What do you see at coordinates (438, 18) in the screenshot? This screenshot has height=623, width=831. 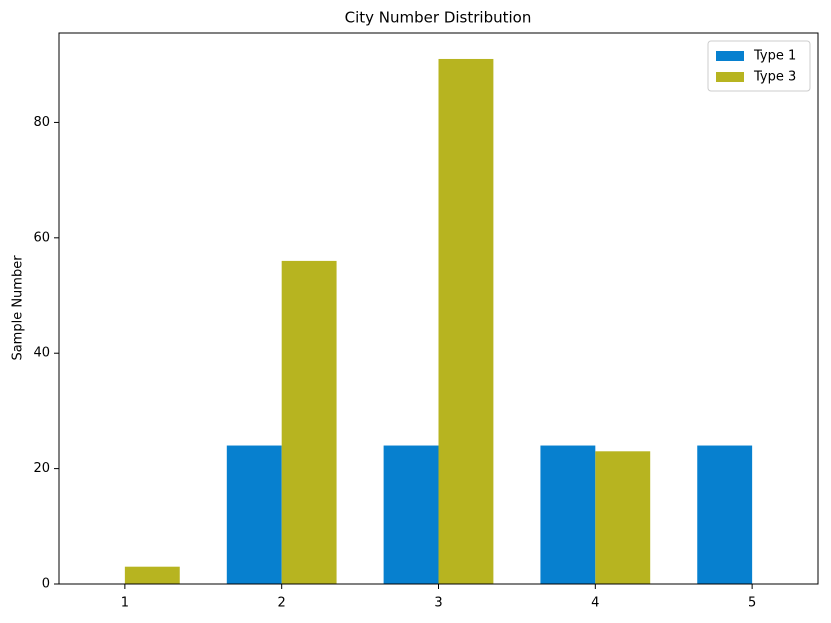 I see `chart-title: City Number Distribution` at bounding box center [438, 18].